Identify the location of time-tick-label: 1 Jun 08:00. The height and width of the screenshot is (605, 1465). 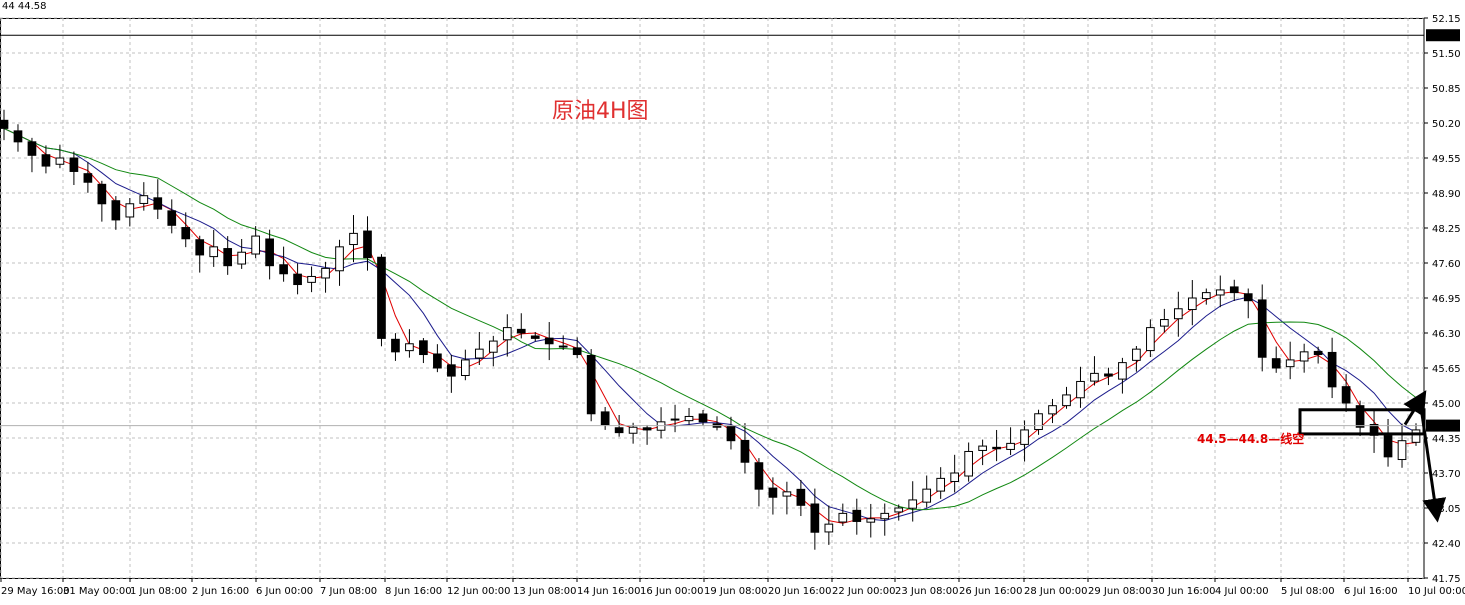
(158, 591).